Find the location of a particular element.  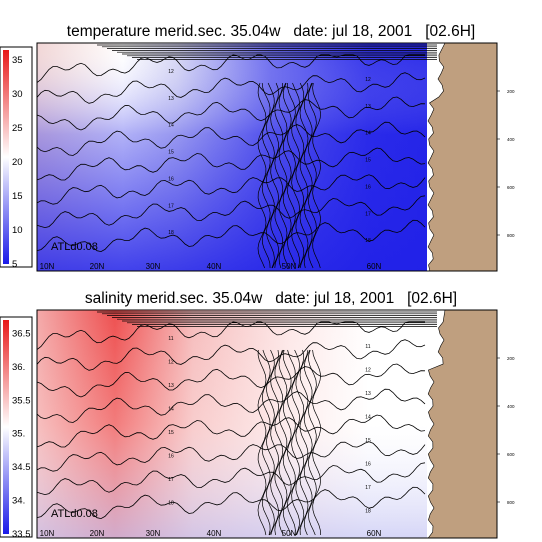

colorbar-tick-label: 36. is located at coordinates (18, 367).